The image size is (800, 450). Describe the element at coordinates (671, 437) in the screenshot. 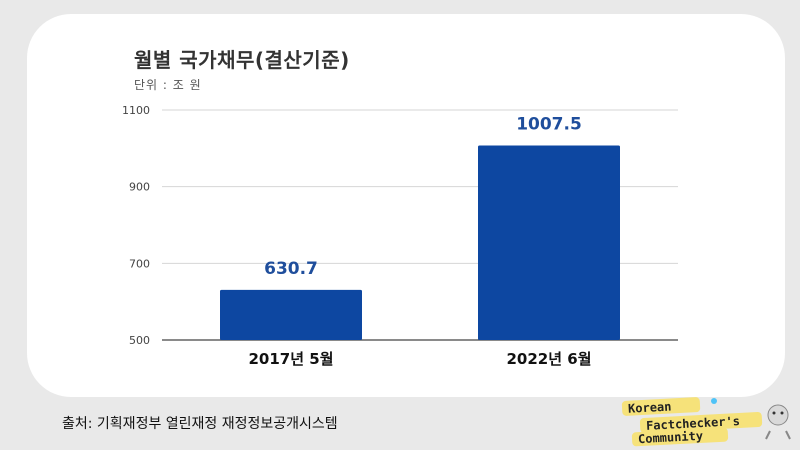

I see `logo-text-3: Community` at that location.